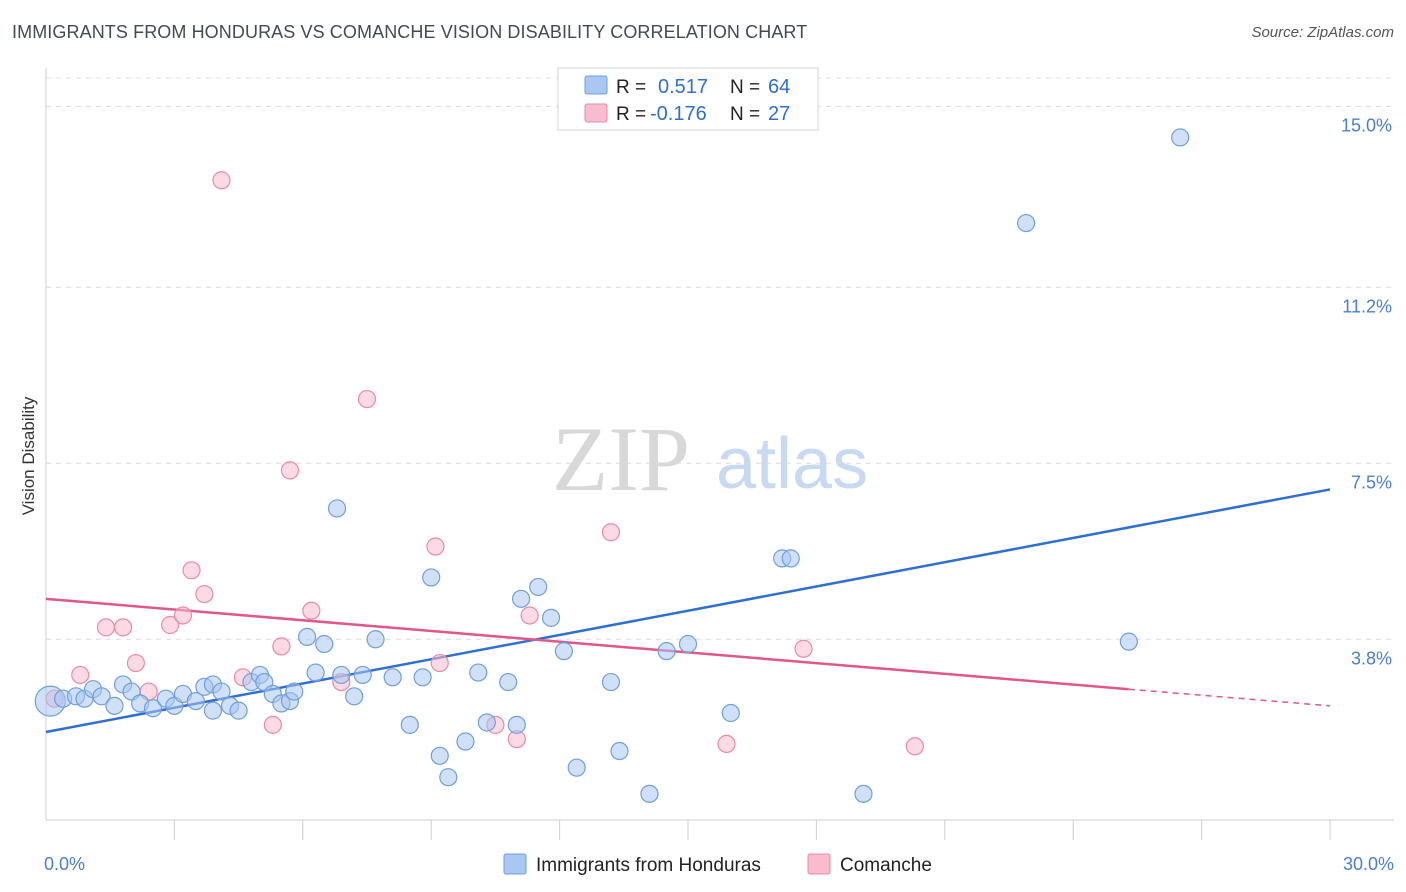  I want to click on chart-source: Source: ZipAtlas.com, so click(1322, 32).